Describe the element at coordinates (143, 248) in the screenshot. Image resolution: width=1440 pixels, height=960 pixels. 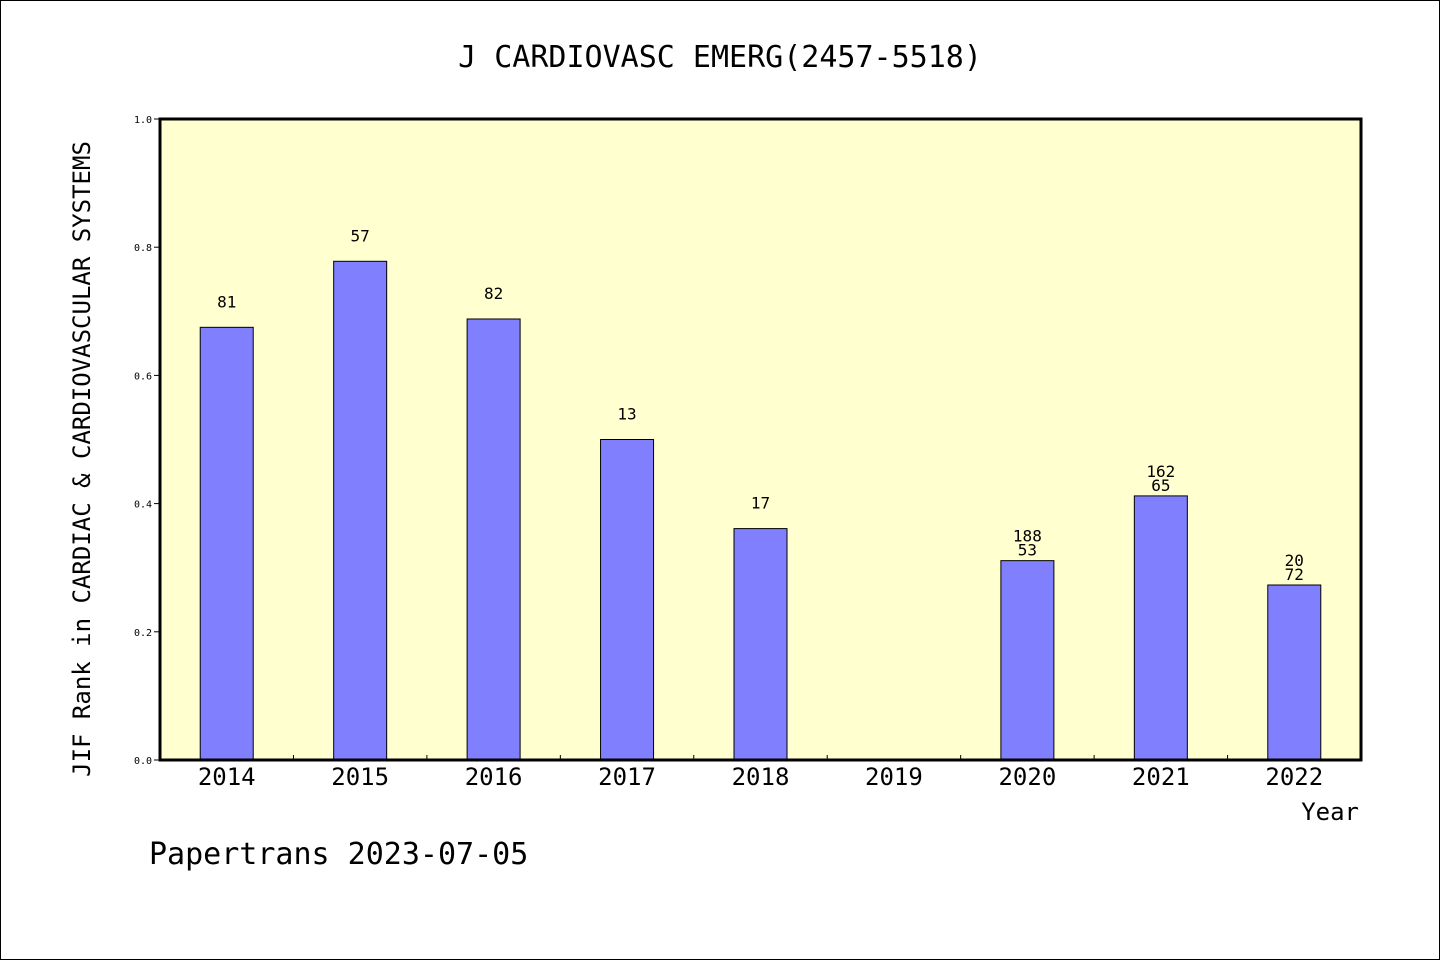
I see `y-tick-label: 0.8` at that location.